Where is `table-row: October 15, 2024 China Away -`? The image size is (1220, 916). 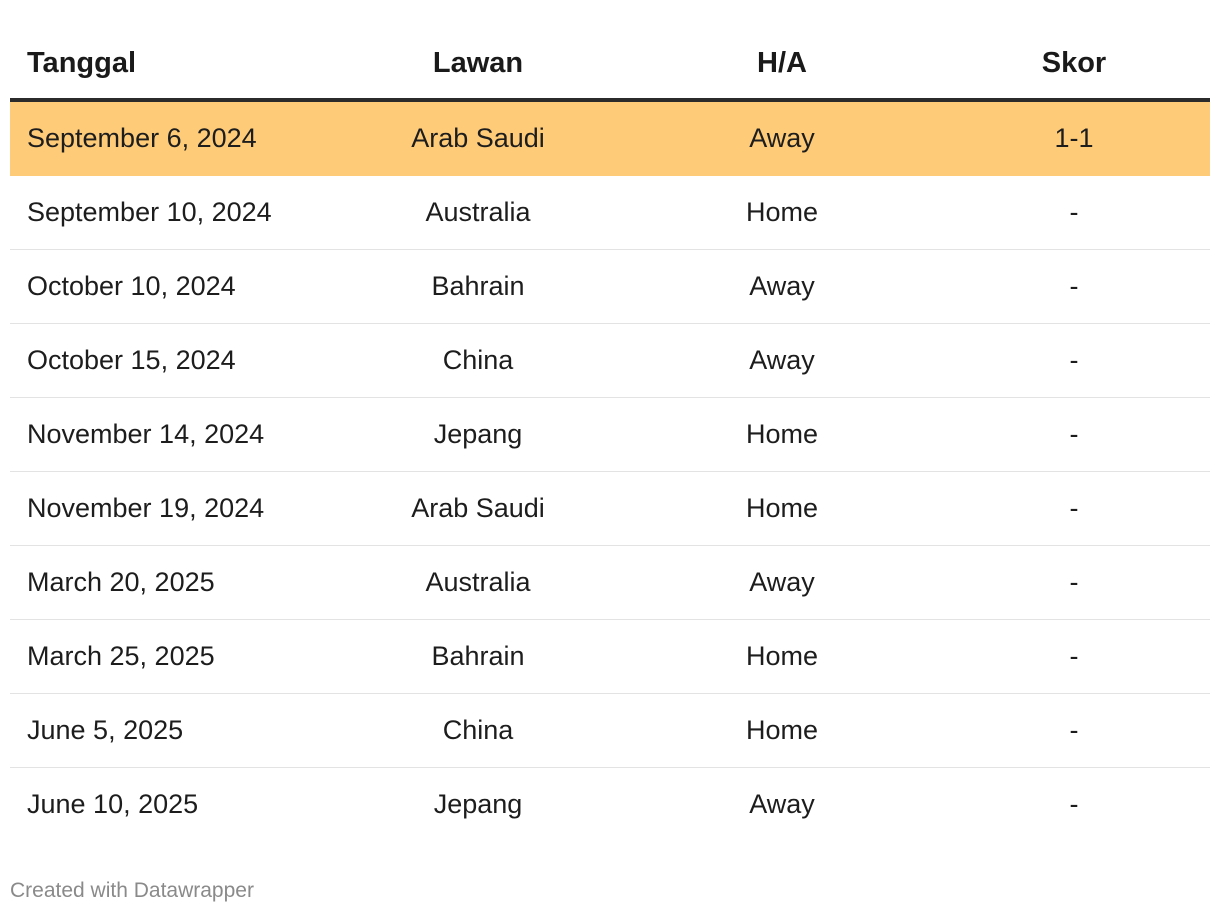 table-row: October 15, 2024 China Away - is located at coordinates (610, 360).